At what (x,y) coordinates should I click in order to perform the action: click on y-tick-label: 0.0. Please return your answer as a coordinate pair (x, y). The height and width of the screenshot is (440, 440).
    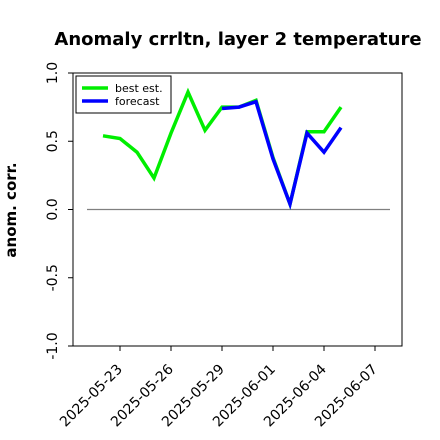
    Looking at the image, I should click on (53, 209).